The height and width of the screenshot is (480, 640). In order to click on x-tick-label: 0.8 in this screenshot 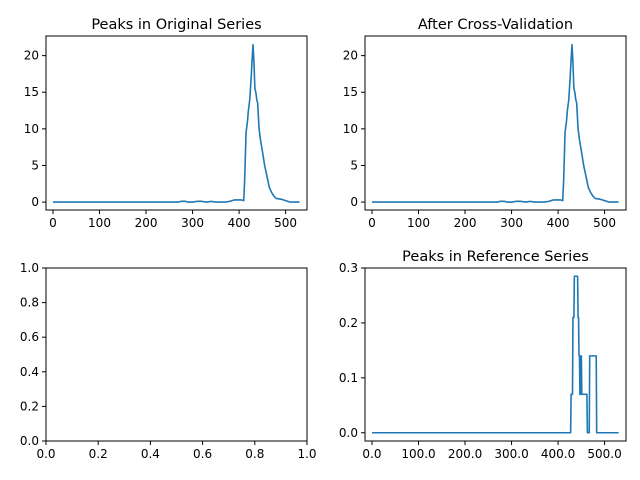, I will do `click(254, 454)`.